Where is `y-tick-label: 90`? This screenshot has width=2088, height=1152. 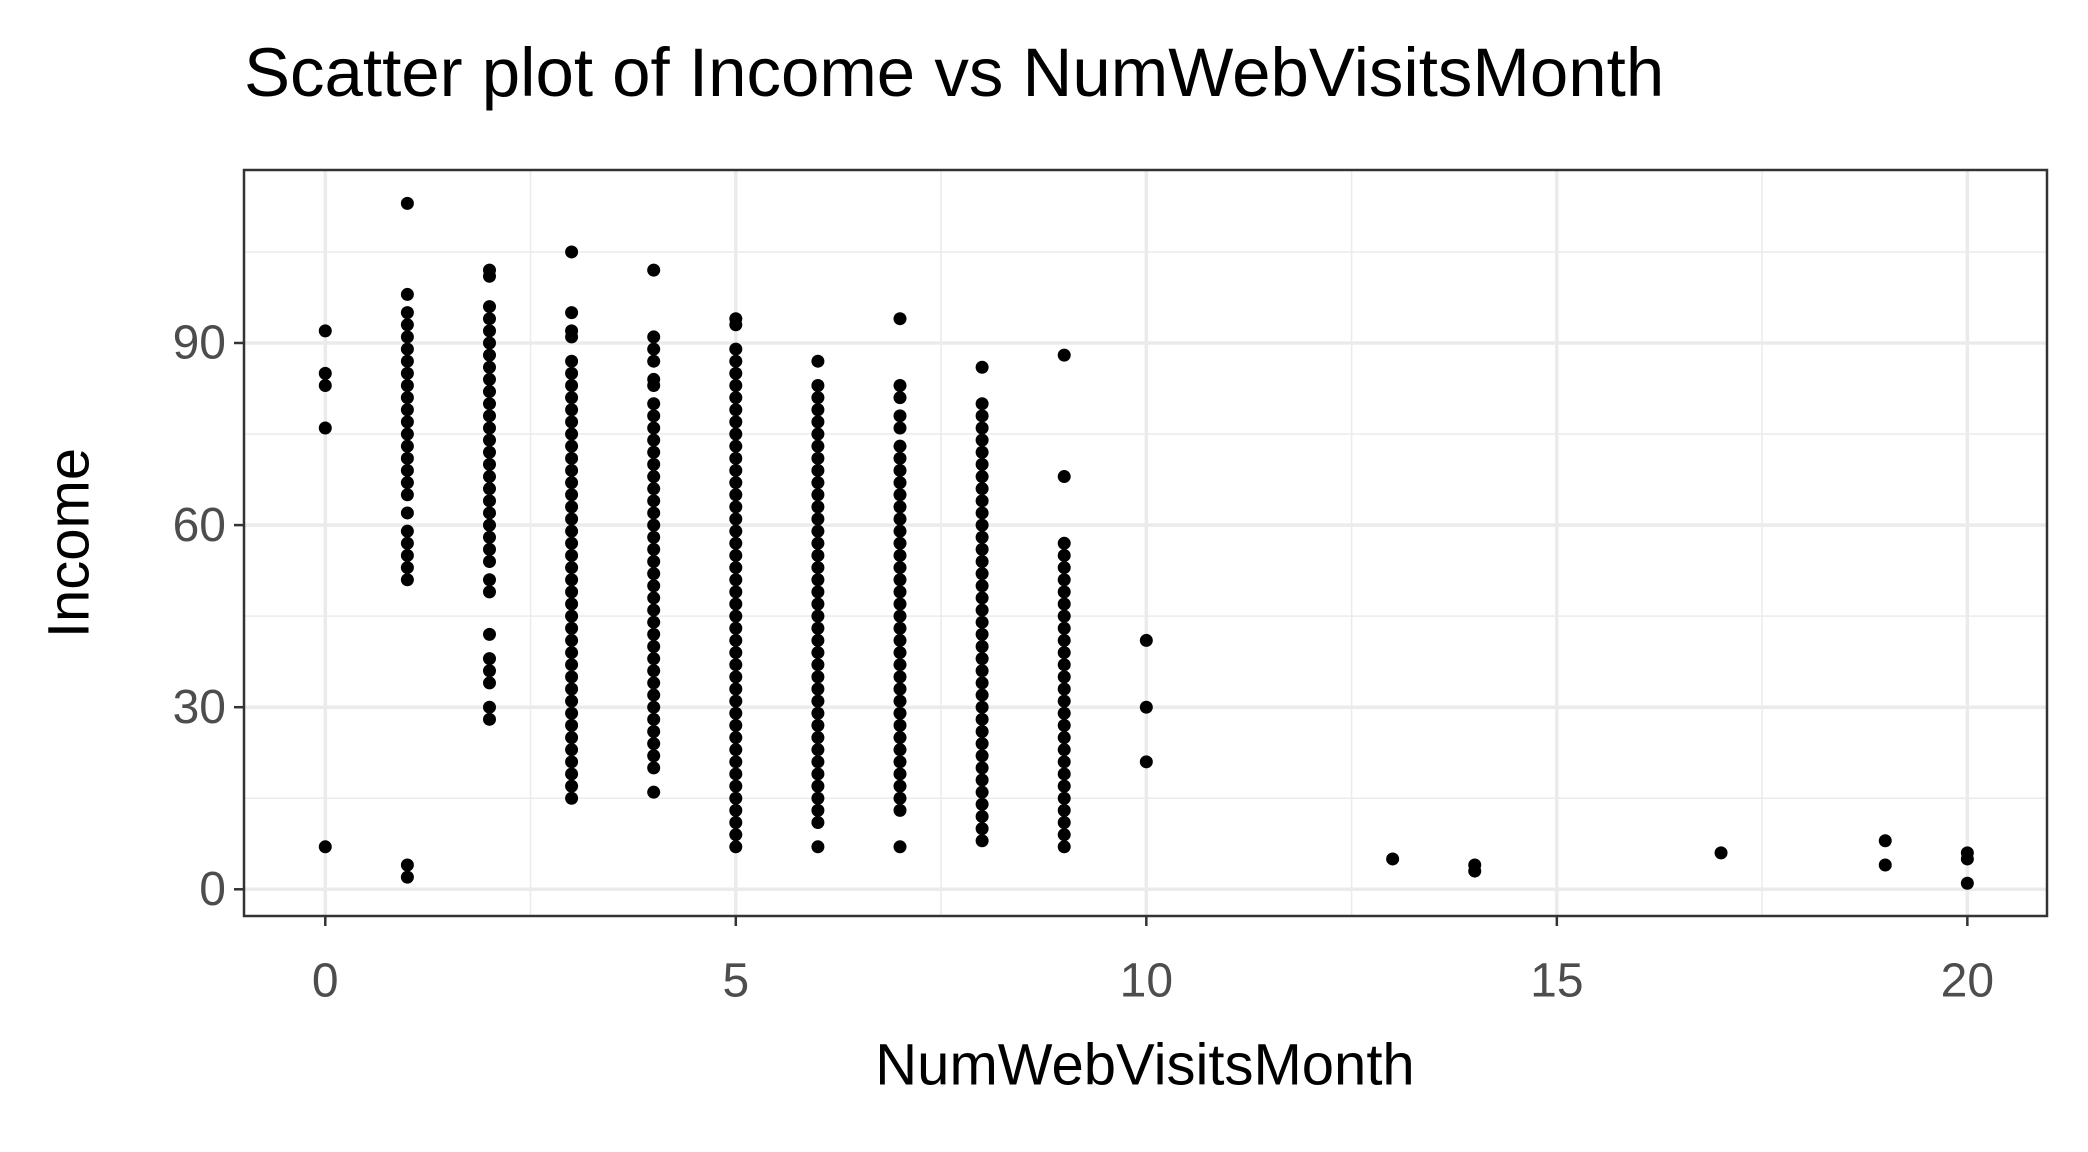
y-tick-label: 90 is located at coordinates (199, 343).